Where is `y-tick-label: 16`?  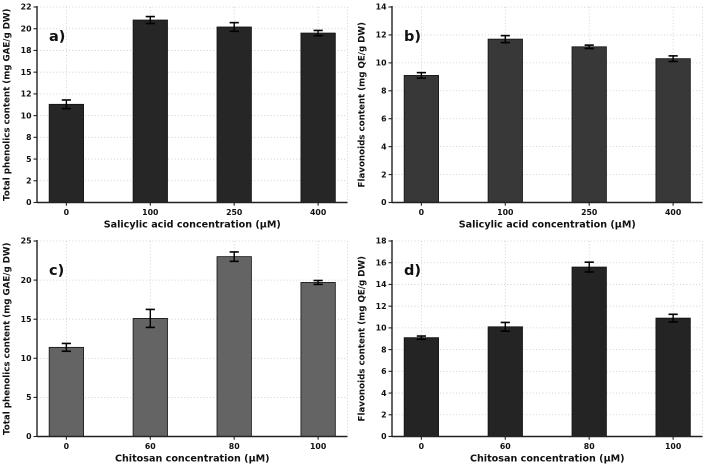
y-tick-label: 16 is located at coordinates (380, 262).